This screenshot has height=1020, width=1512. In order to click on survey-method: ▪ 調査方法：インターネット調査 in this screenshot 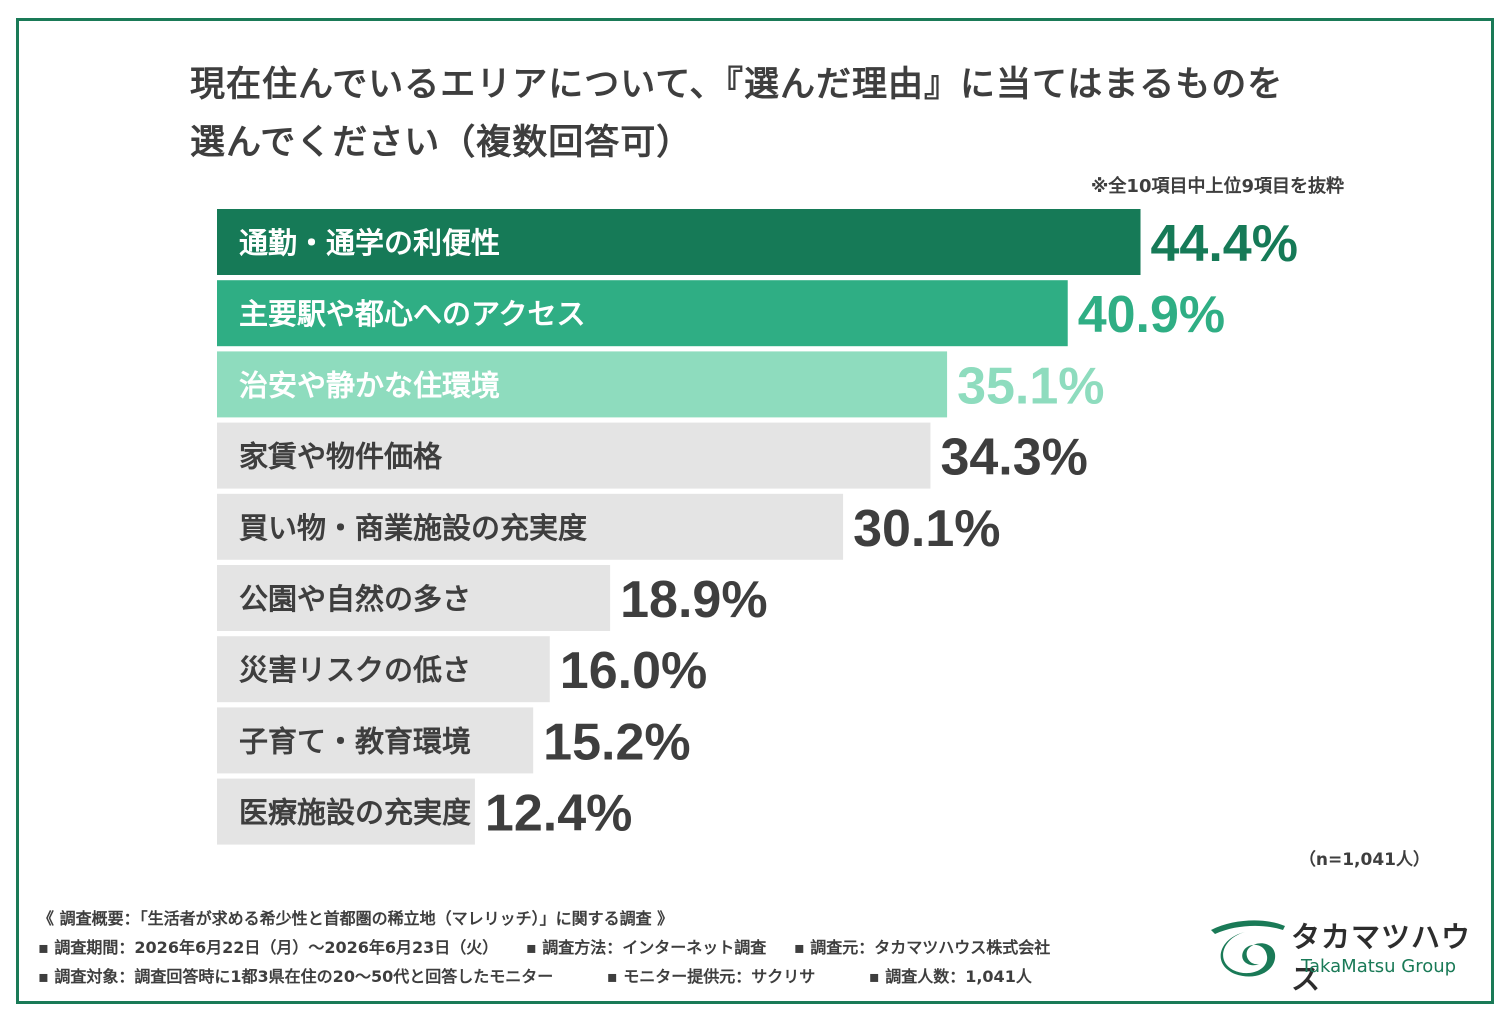, I will do `click(646, 947)`.